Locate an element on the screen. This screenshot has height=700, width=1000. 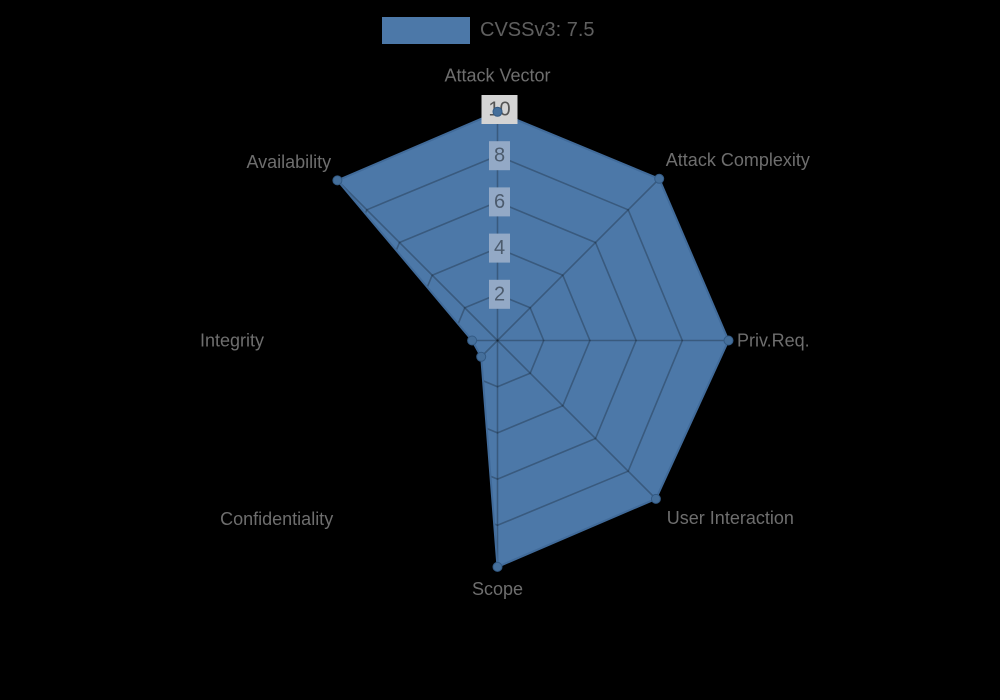
marker-attack-complexity is located at coordinates (659, 178).